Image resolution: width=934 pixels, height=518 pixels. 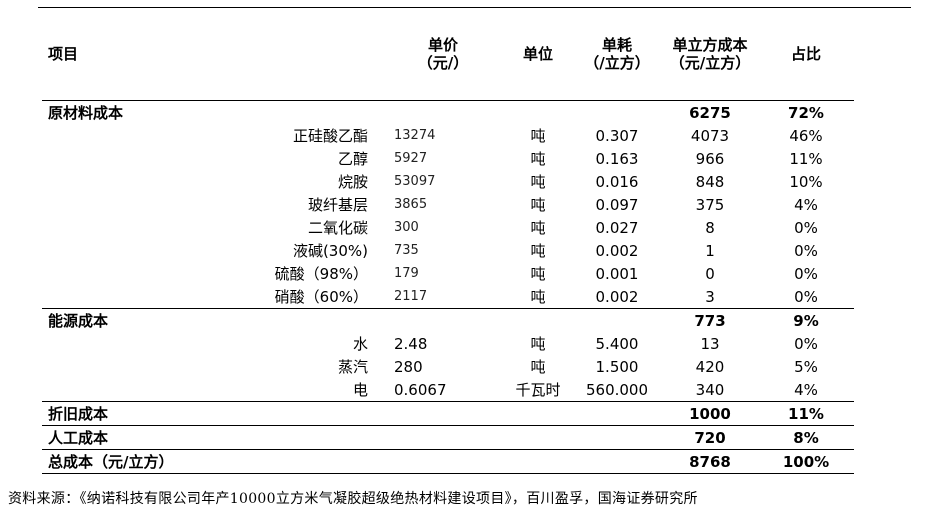 I want to click on item-unit: 千瓦时, so click(x=538, y=390).